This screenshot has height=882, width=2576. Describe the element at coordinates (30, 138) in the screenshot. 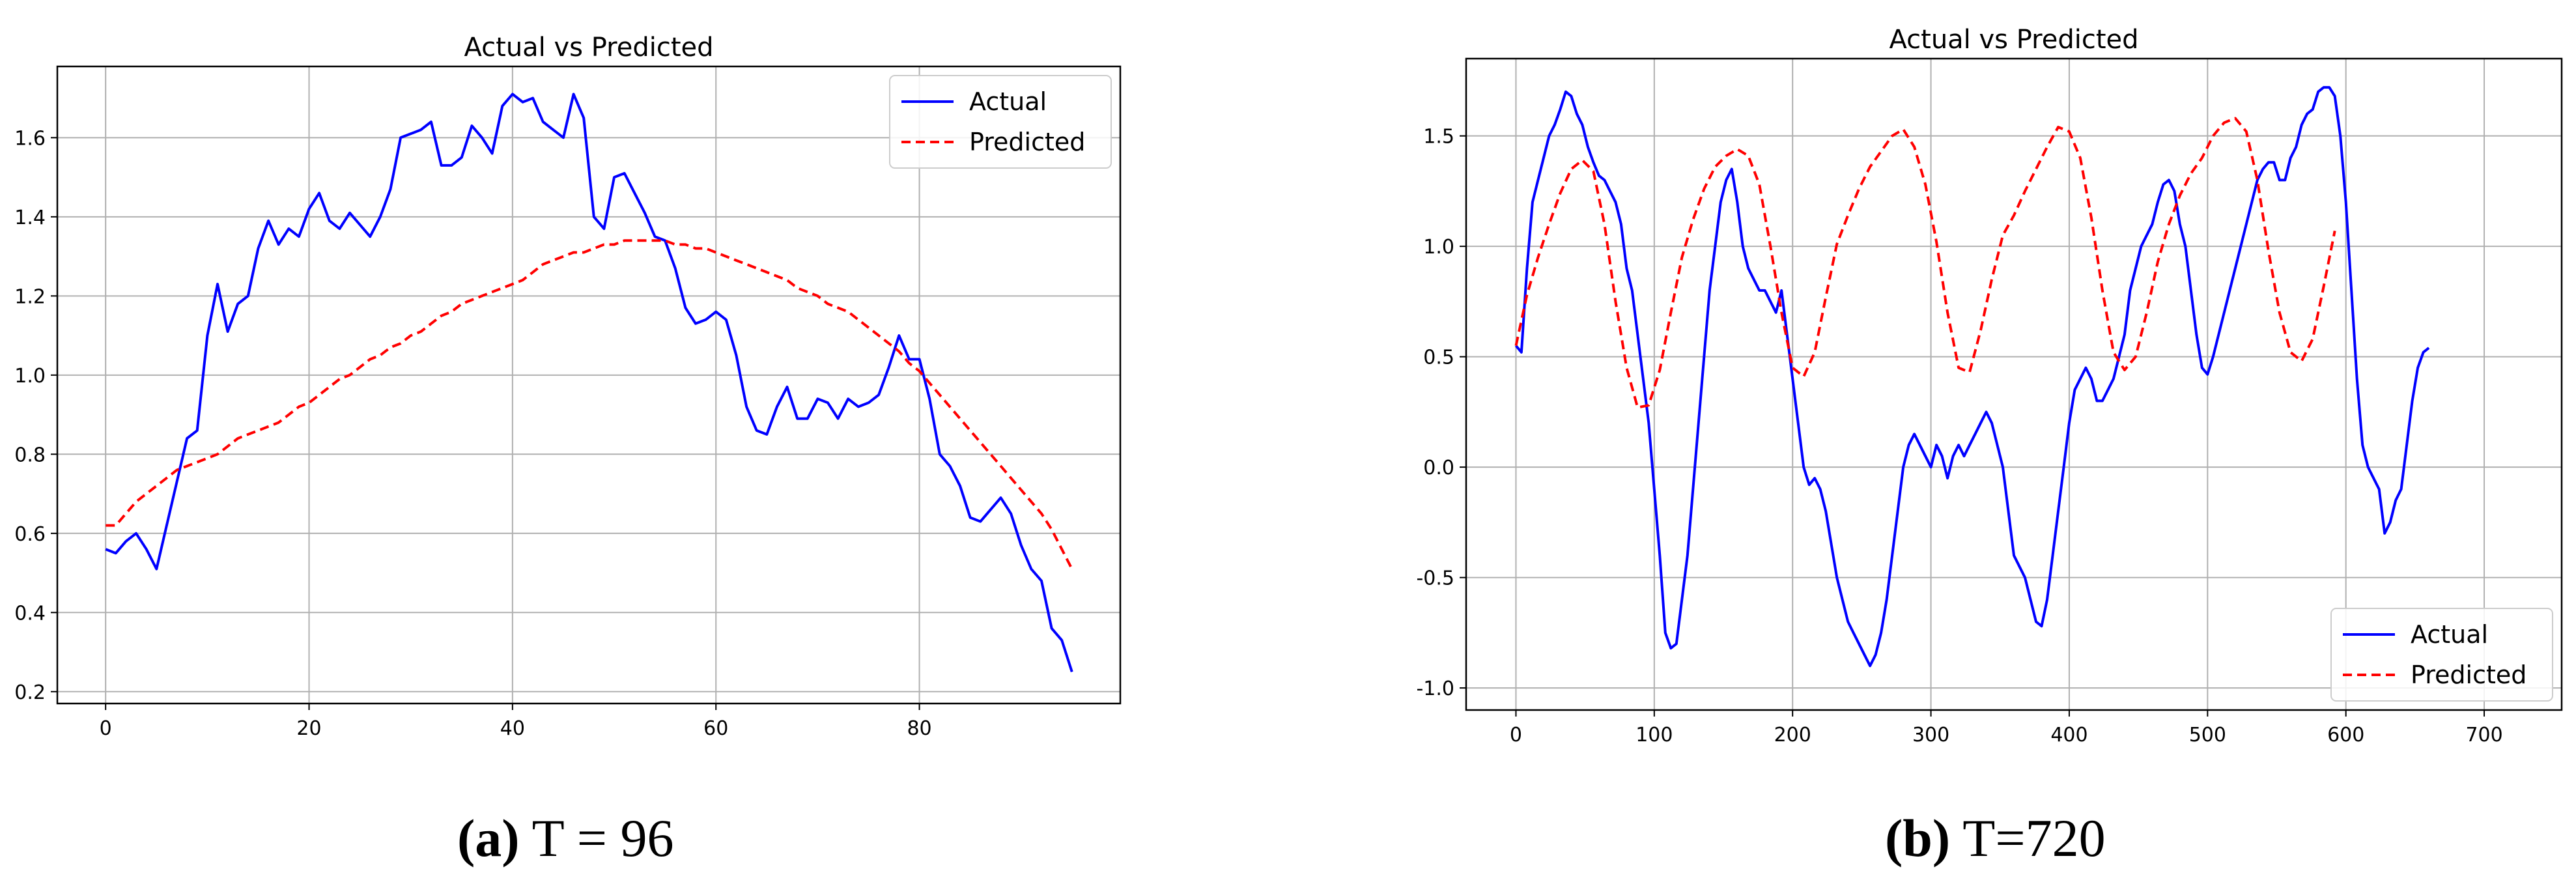

I see `y-tick-label: 1.6` at that location.